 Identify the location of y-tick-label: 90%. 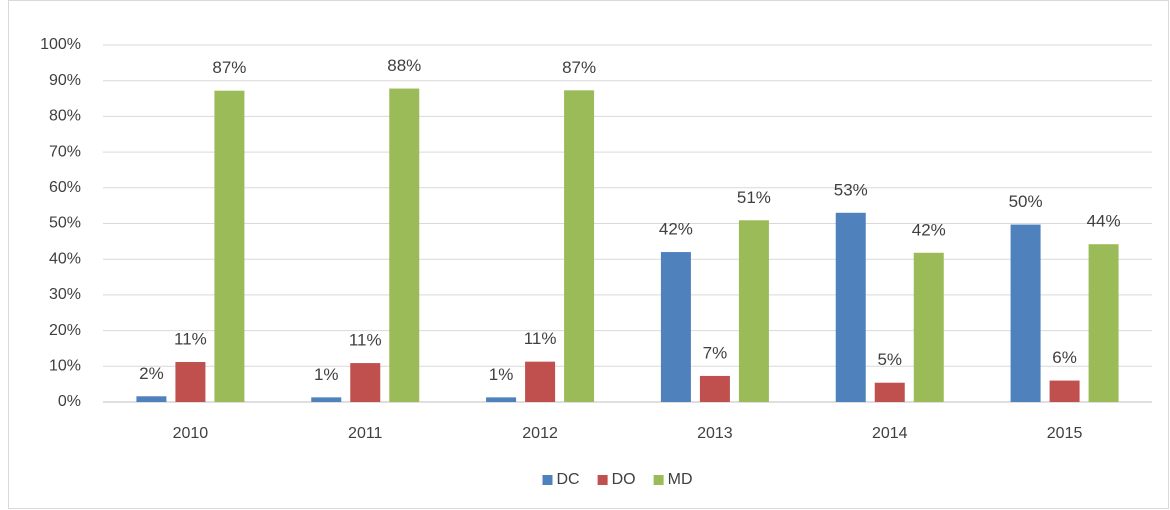
(65, 80).